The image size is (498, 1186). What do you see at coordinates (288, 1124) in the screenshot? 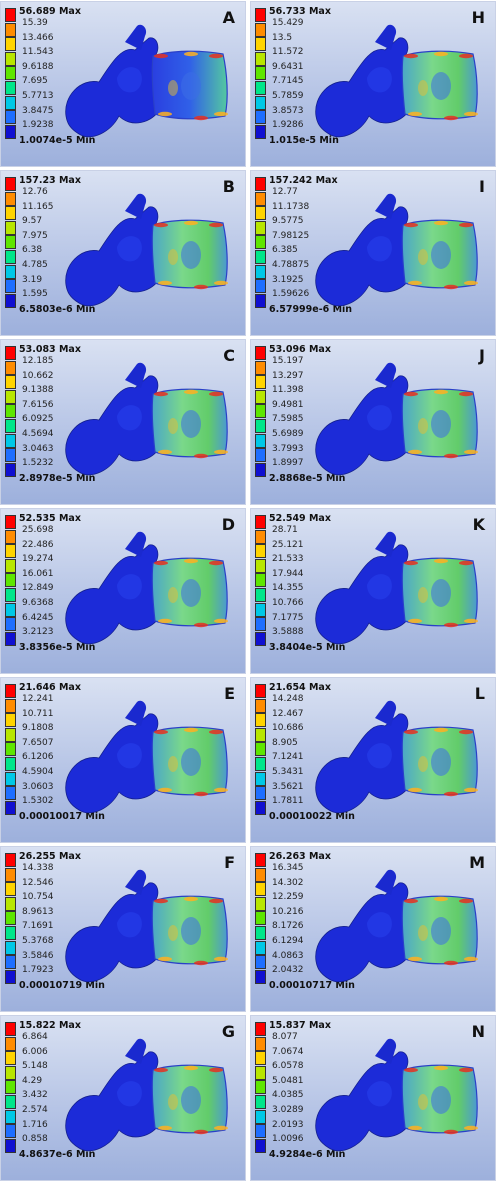
I see `legend-tick-label: 2.0193` at bounding box center [288, 1124].